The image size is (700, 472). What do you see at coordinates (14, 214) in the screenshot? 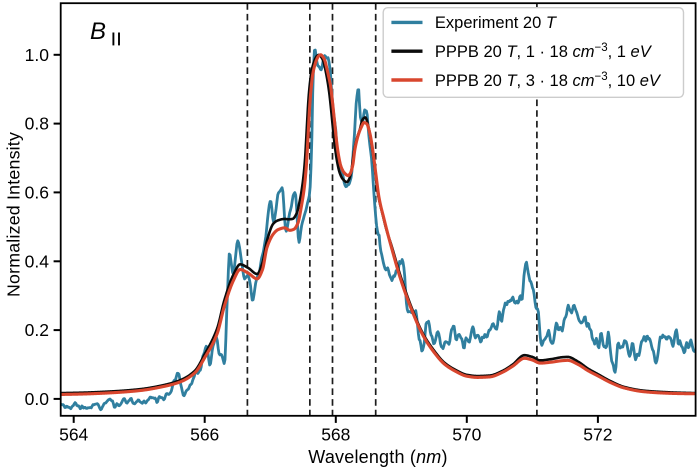
I see `svg-text: Normalized Intensity` at bounding box center [14, 214].